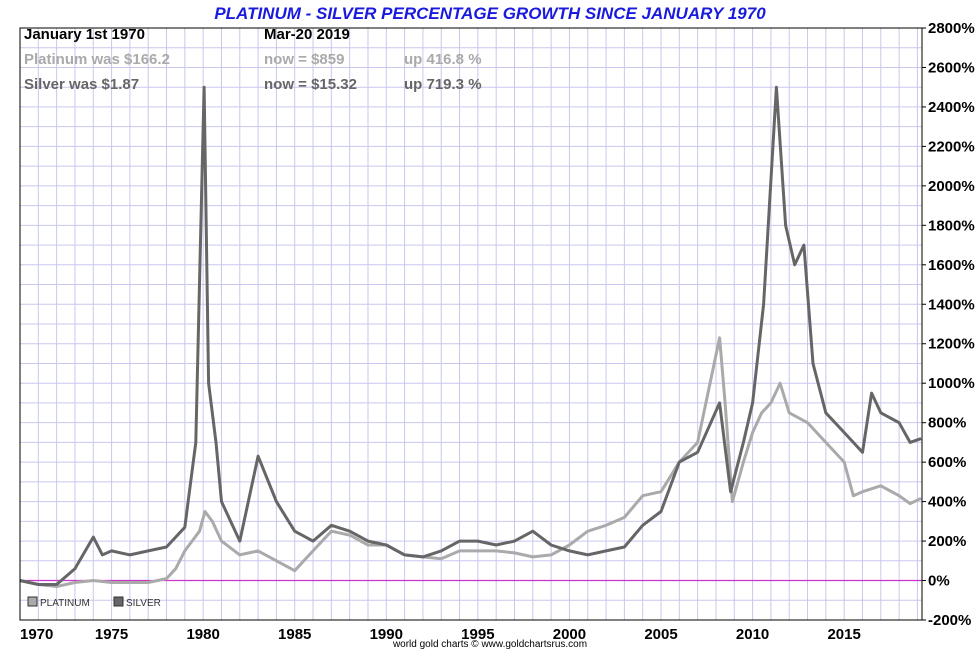 This screenshot has width=980, height=650. What do you see at coordinates (443, 59) in the screenshot?
I see `platinum-up-label: up 416.8 %` at bounding box center [443, 59].